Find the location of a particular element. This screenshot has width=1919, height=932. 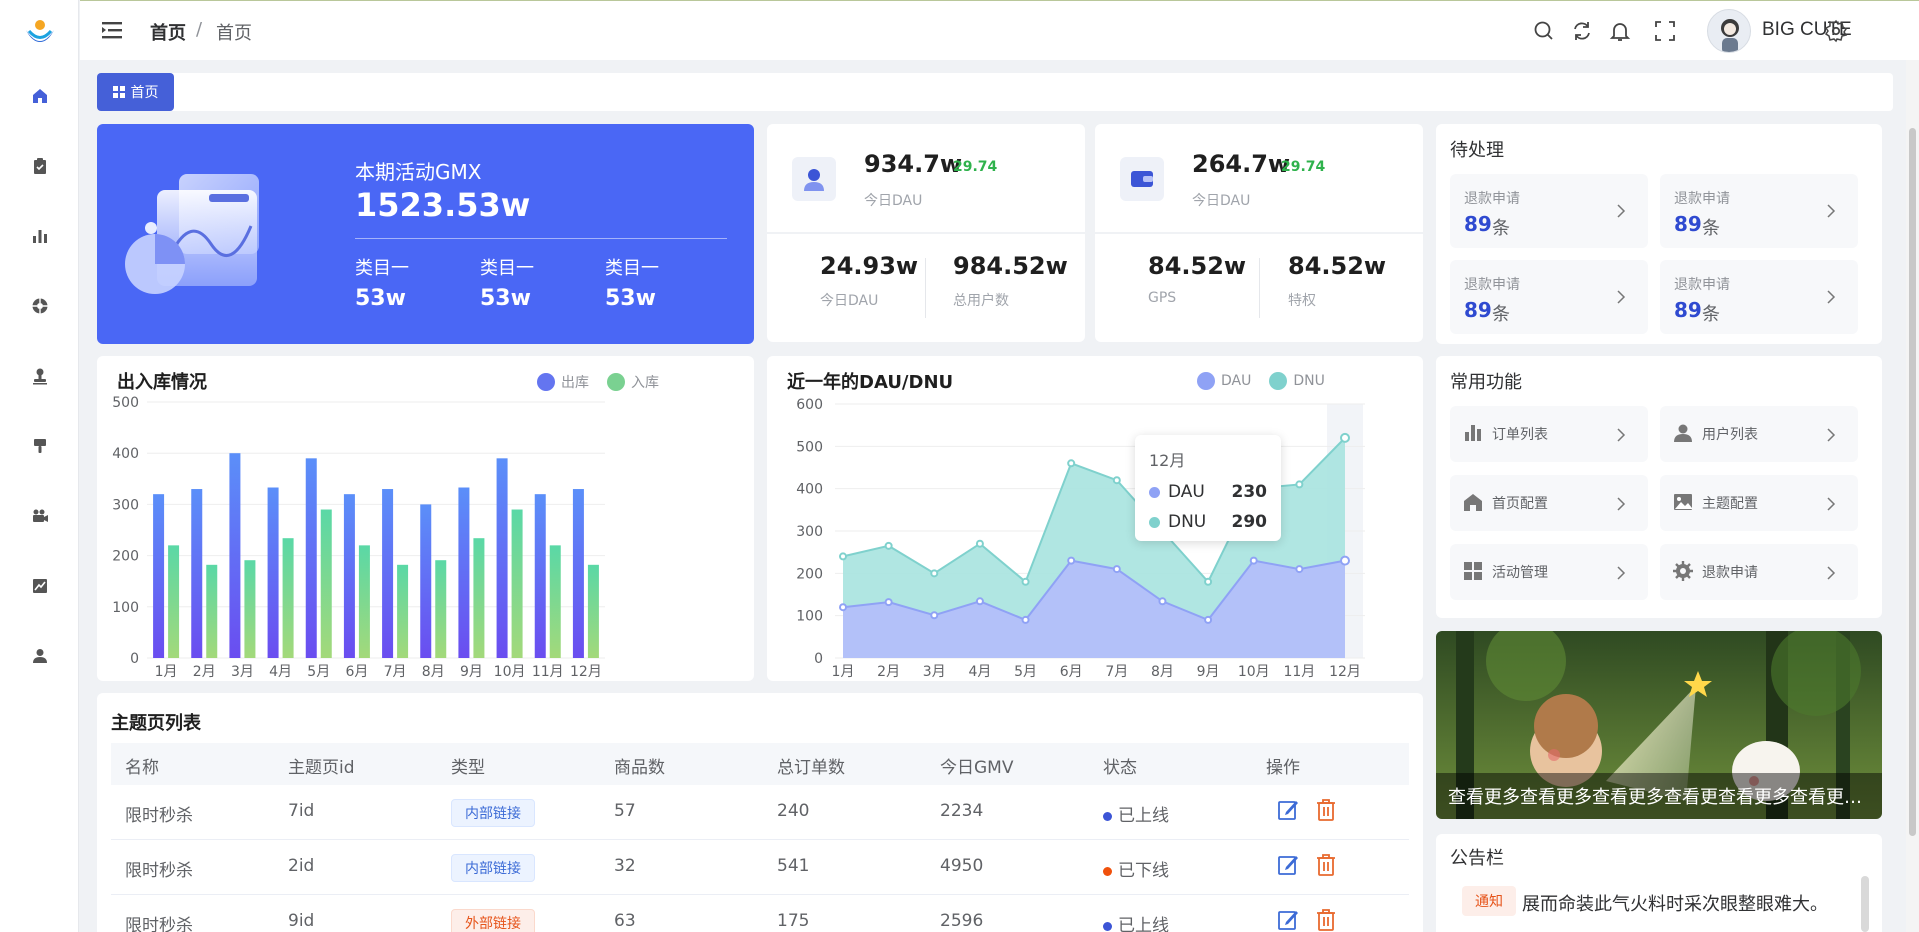

tooltip-dnu-swatch is located at coordinates (1154, 522).